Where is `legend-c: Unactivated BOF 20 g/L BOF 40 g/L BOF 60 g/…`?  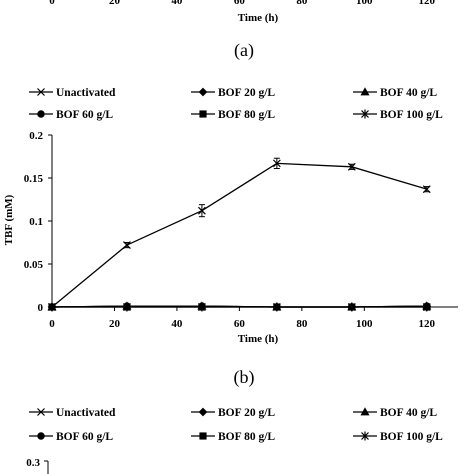
legend-c: Unactivated BOF 20 g/L BOF 40 g/L BOF 60 g/… is located at coordinates (236, 425).